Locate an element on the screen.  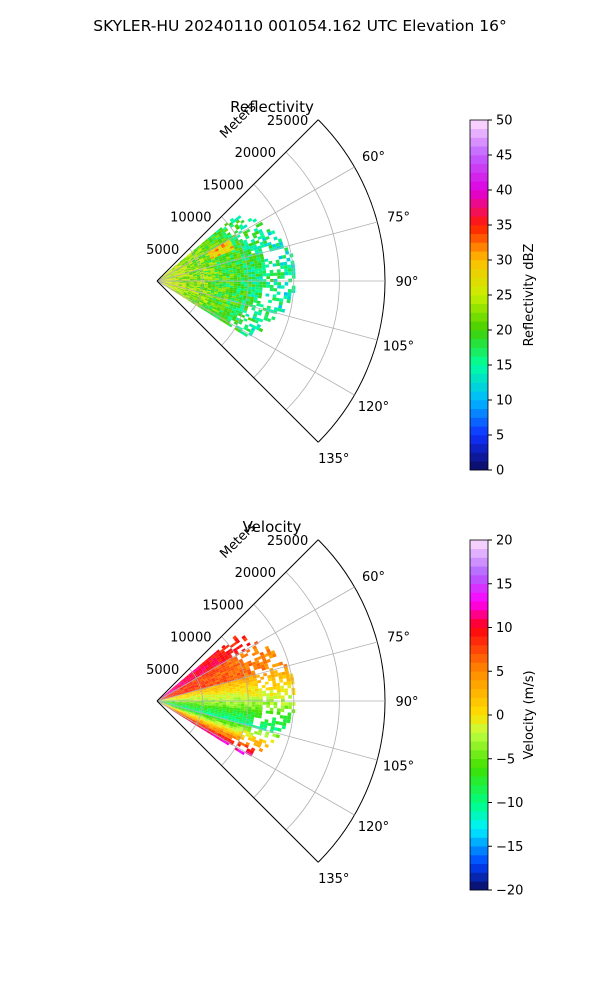
colorbar-segment is located at coordinates (479, 352).